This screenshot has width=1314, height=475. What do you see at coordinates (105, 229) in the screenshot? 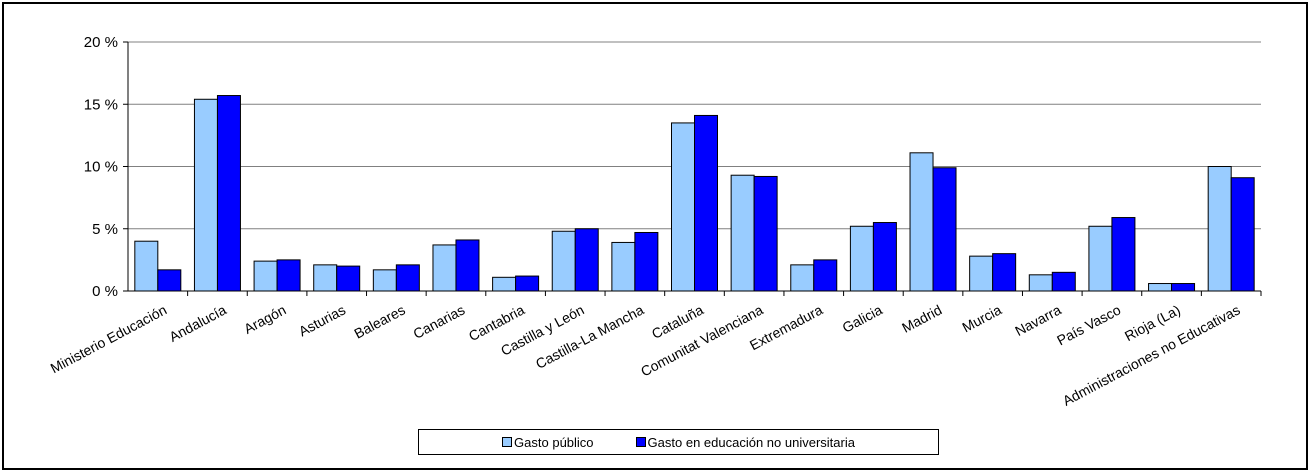
I see `y-tick-label: 5 %` at bounding box center [105, 229].